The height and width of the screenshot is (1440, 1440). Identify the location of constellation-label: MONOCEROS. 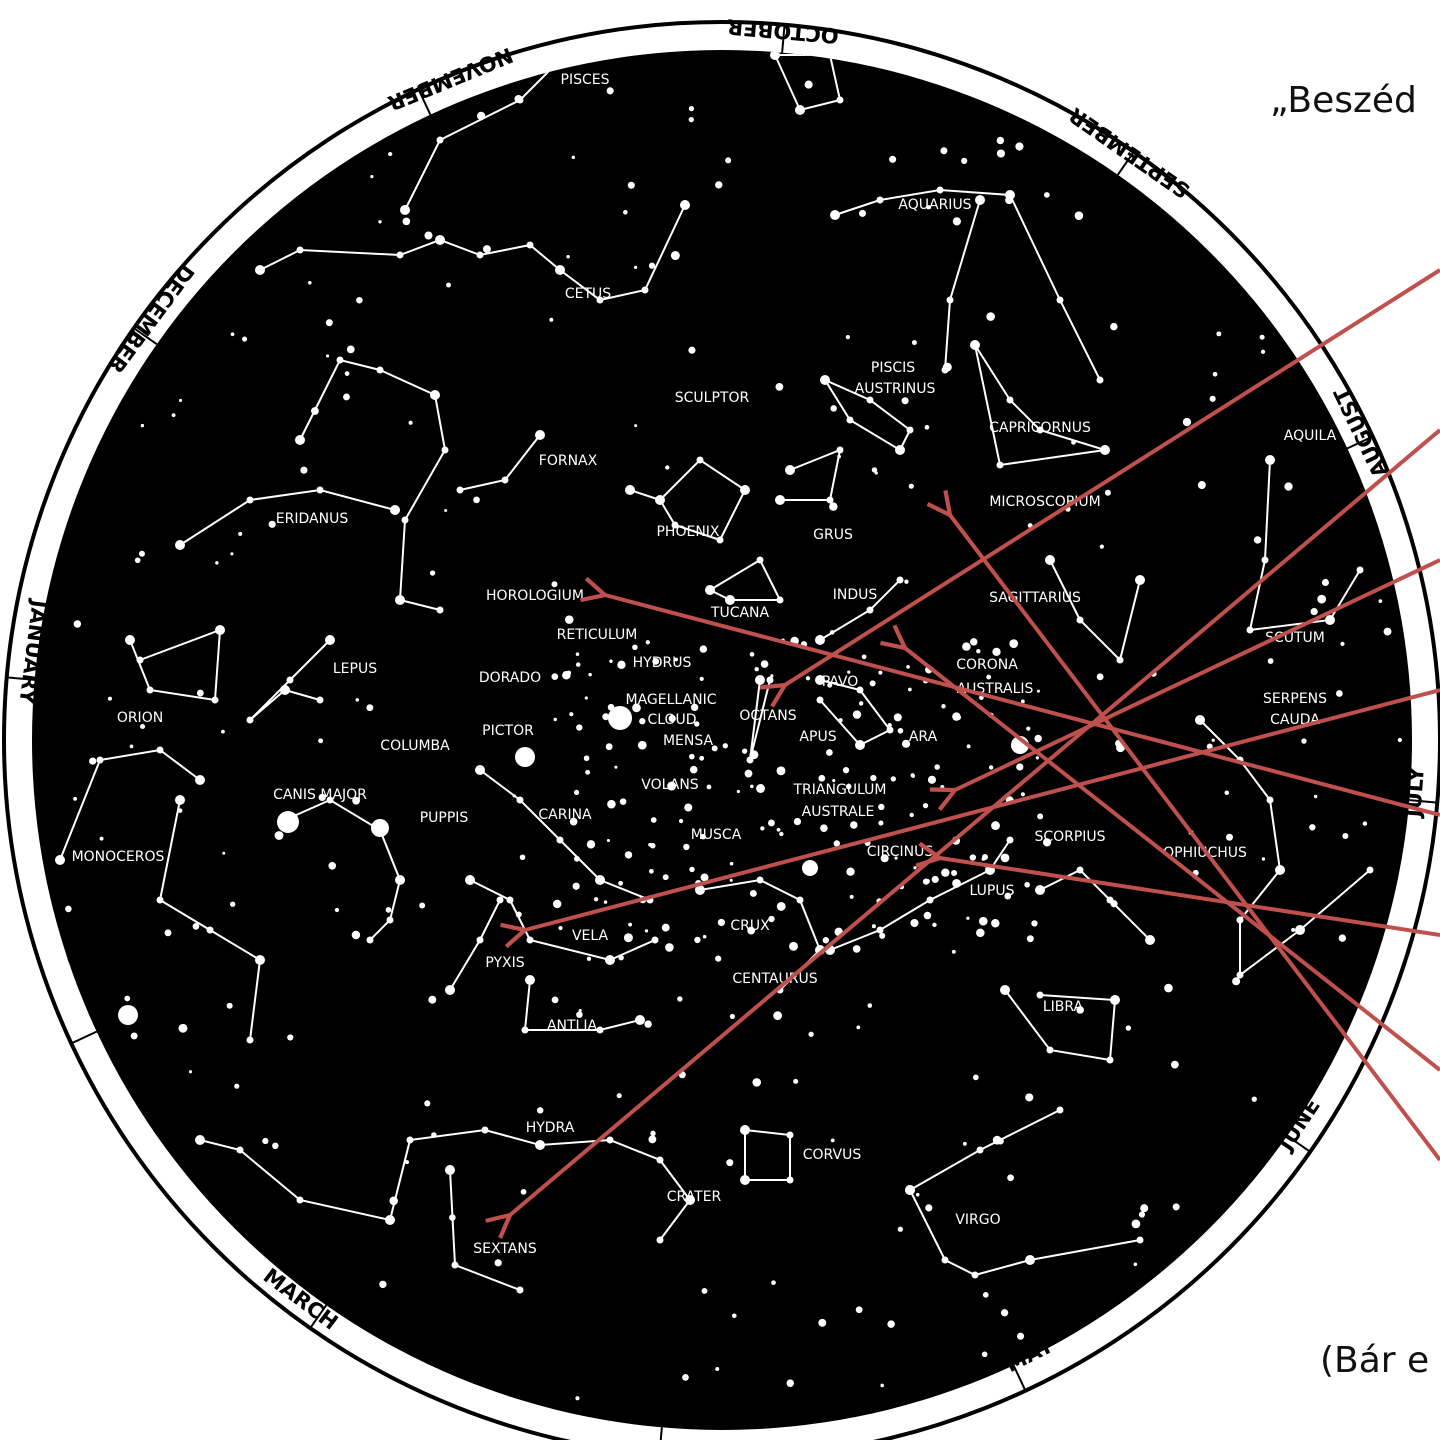
(118, 857).